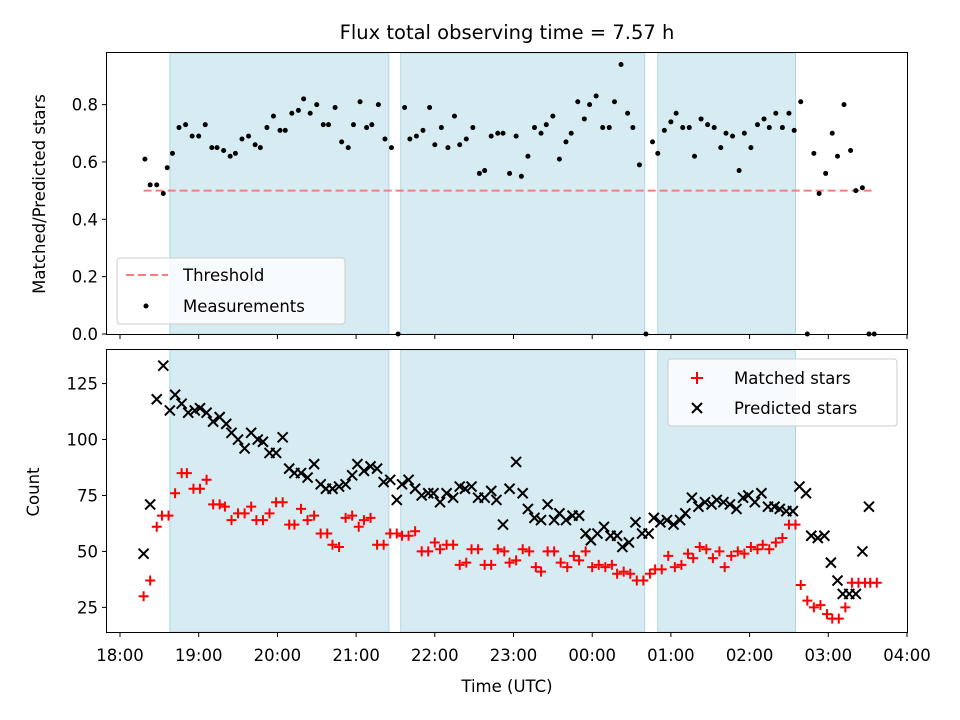 The width and height of the screenshot is (960, 720). What do you see at coordinates (85, 219) in the screenshot?
I see `y-tick-label: 0.4` at bounding box center [85, 219].